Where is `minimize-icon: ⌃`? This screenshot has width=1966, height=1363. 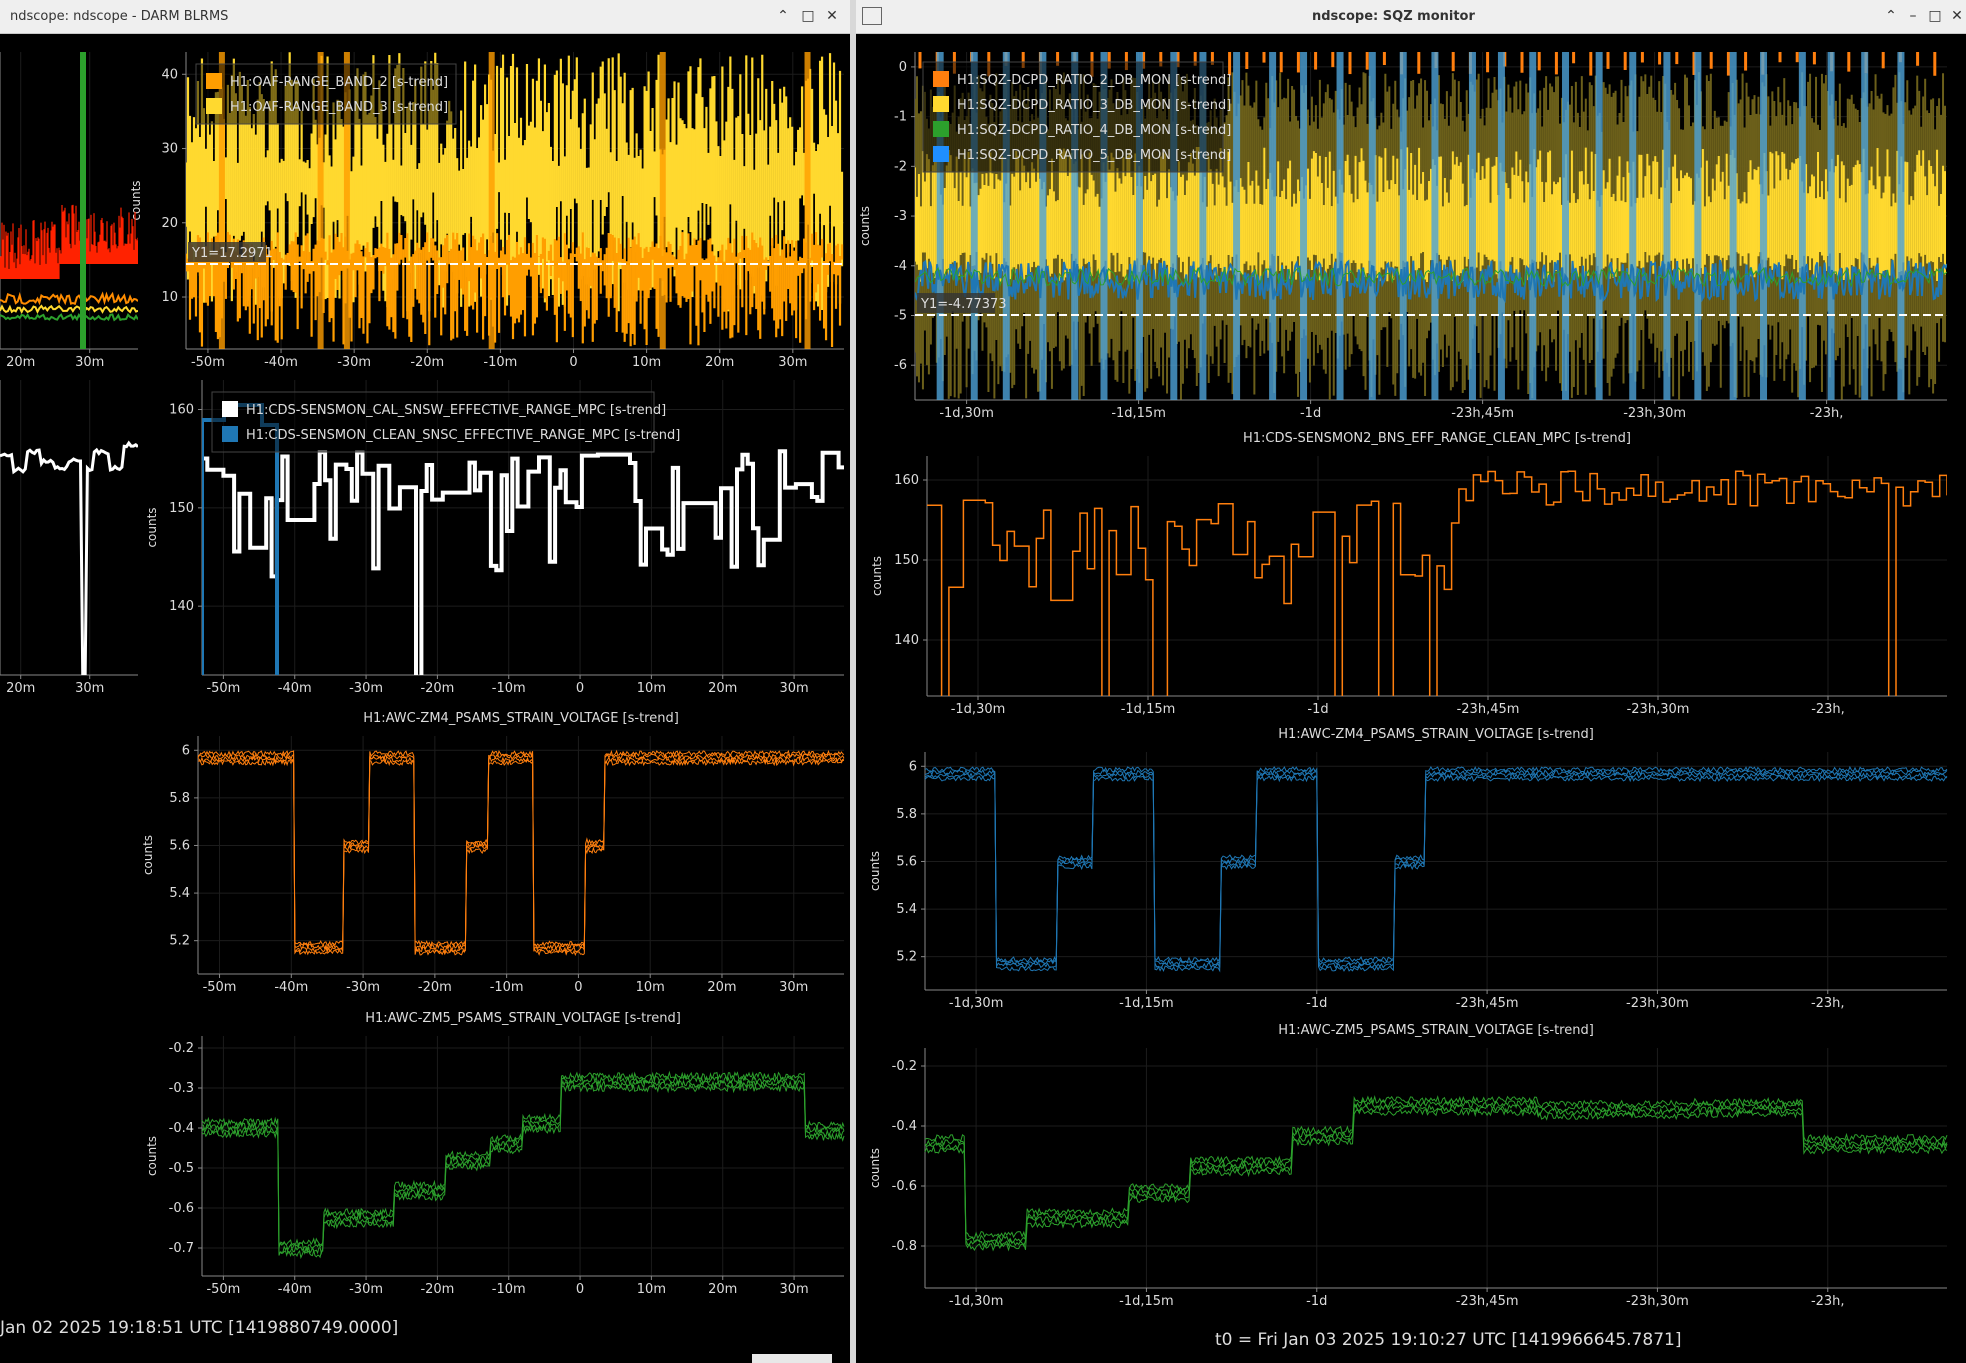
minimize-icon: ⌃ is located at coordinates (783, 16).